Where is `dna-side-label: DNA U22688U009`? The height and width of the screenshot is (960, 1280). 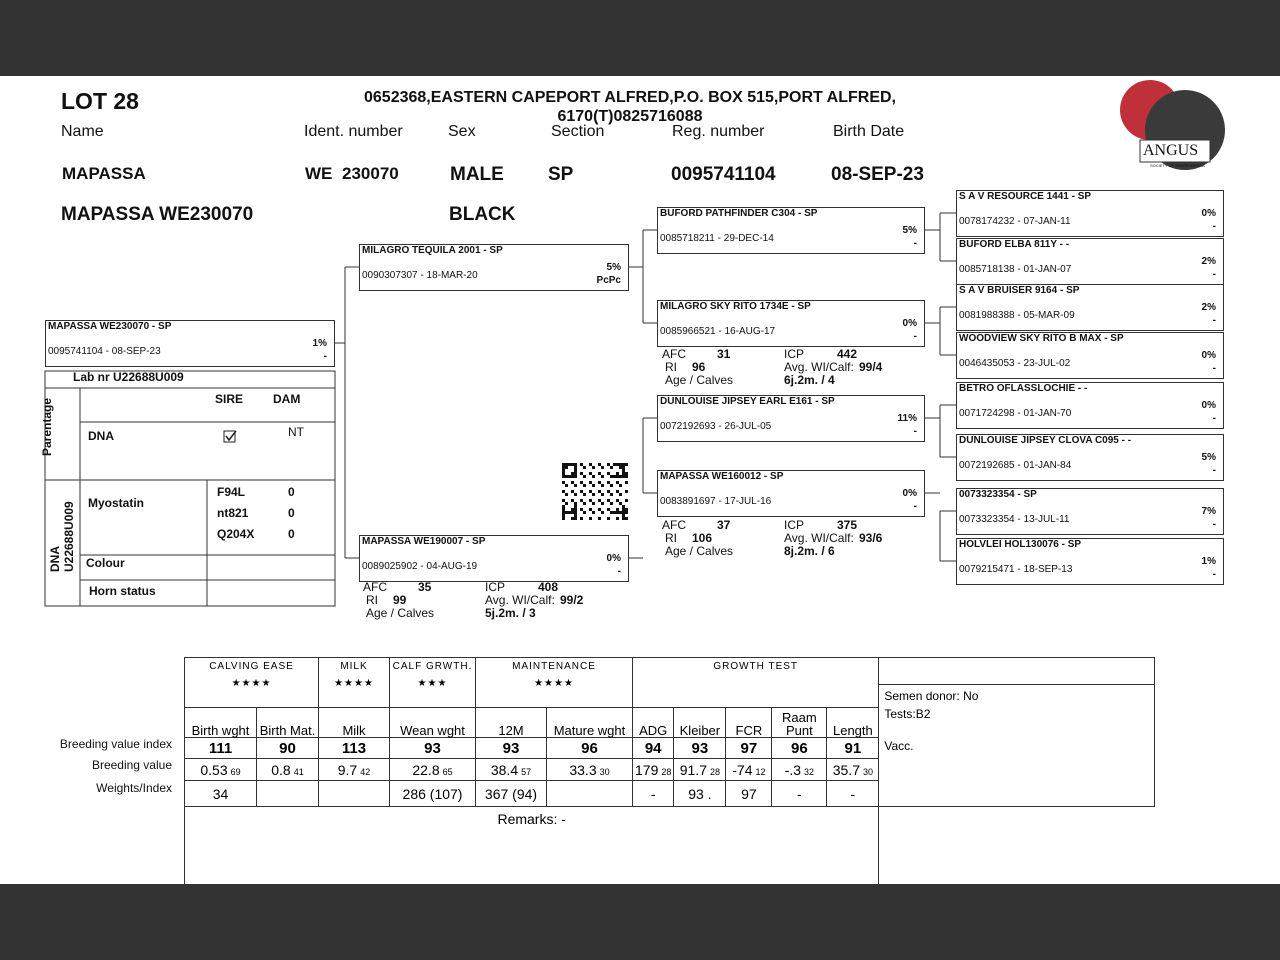
dna-side-label: DNA U22688U009 is located at coordinates (62, 536).